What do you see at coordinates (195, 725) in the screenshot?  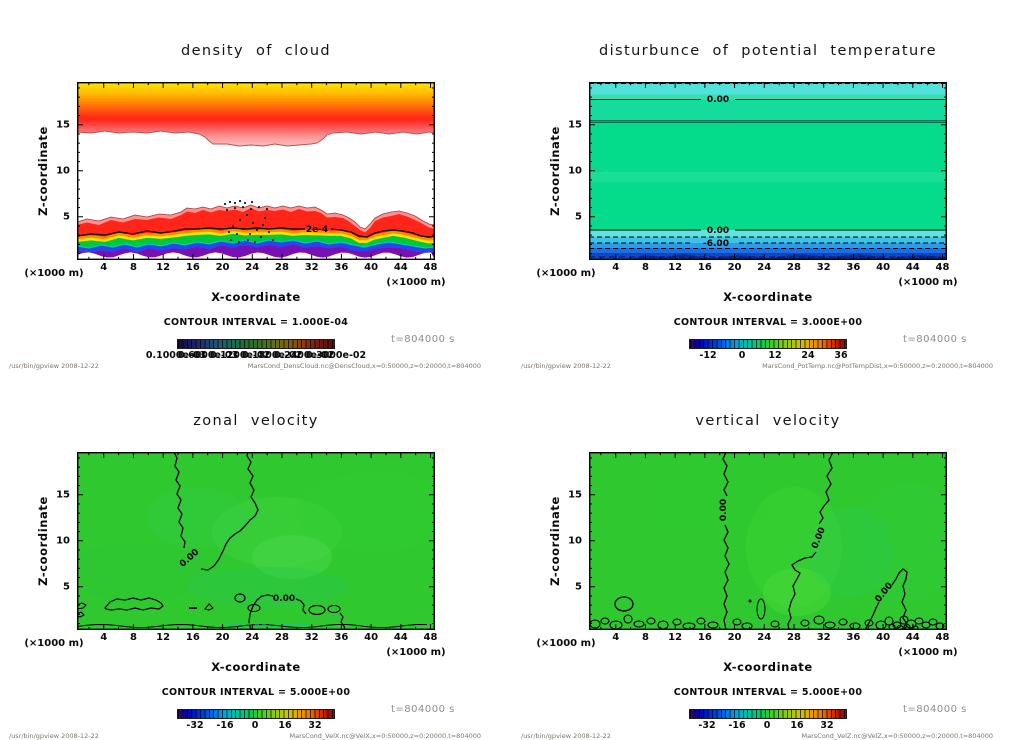 I see `colorbar-tick-label: -32` at bounding box center [195, 725].